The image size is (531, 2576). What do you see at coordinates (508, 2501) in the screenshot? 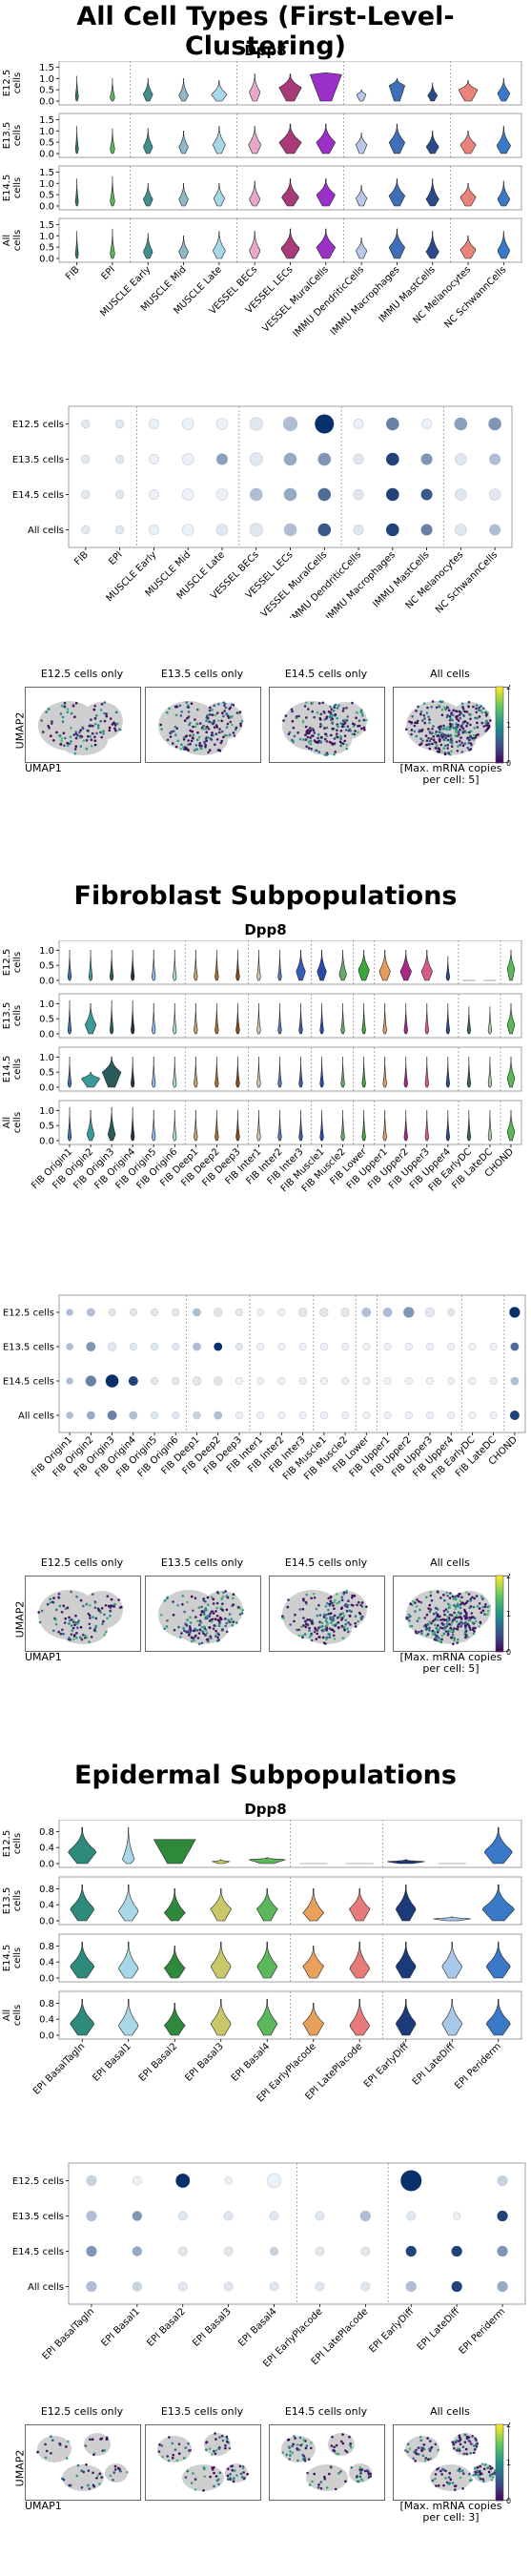
I see `colorbar-tick-label: 0` at bounding box center [508, 2501].